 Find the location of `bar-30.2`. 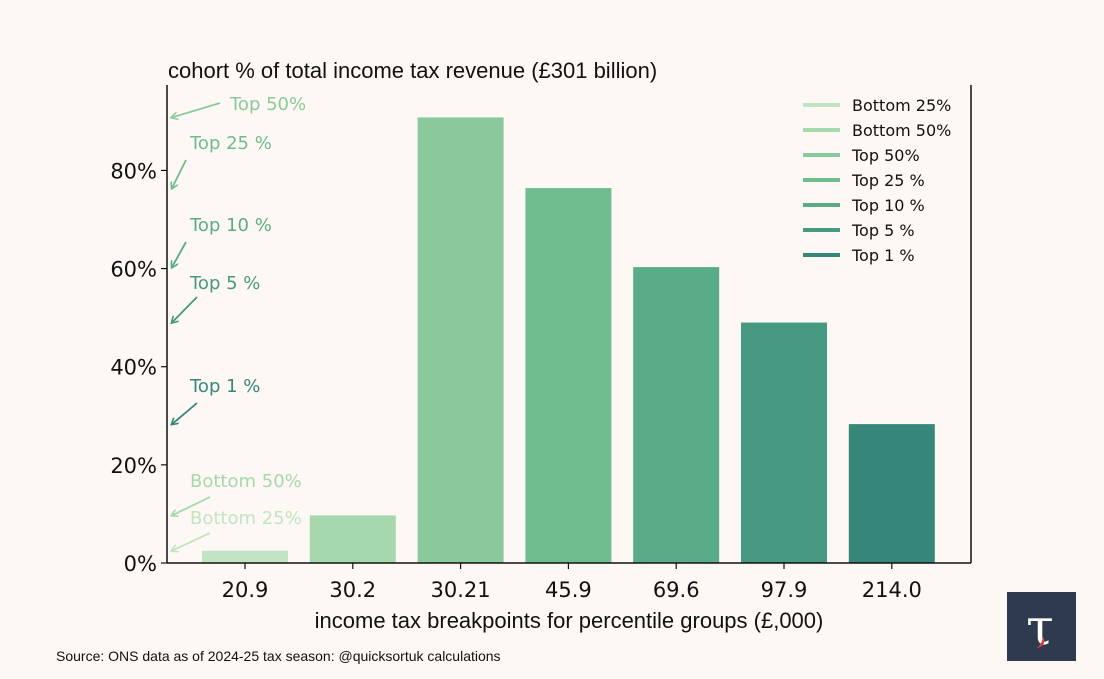

bar-30.2 is located at coordinates (352, 539).